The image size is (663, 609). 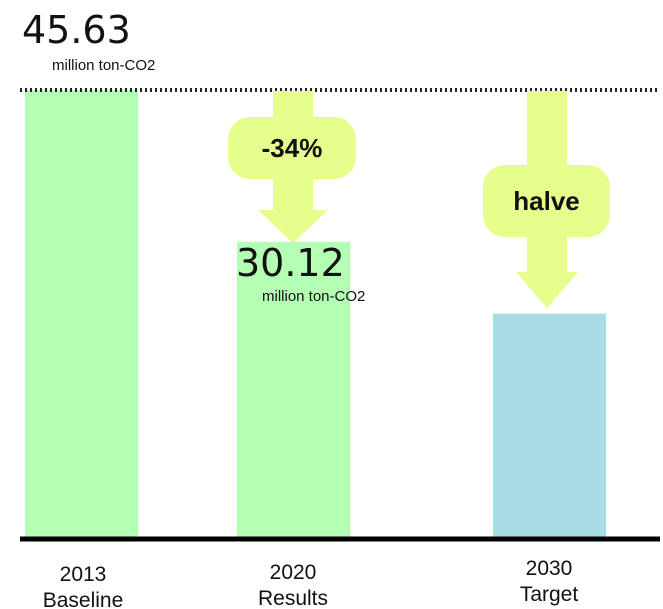 I want to click on data-label-30-12-unit: million ton-CO2, so click(x=313, y=296).